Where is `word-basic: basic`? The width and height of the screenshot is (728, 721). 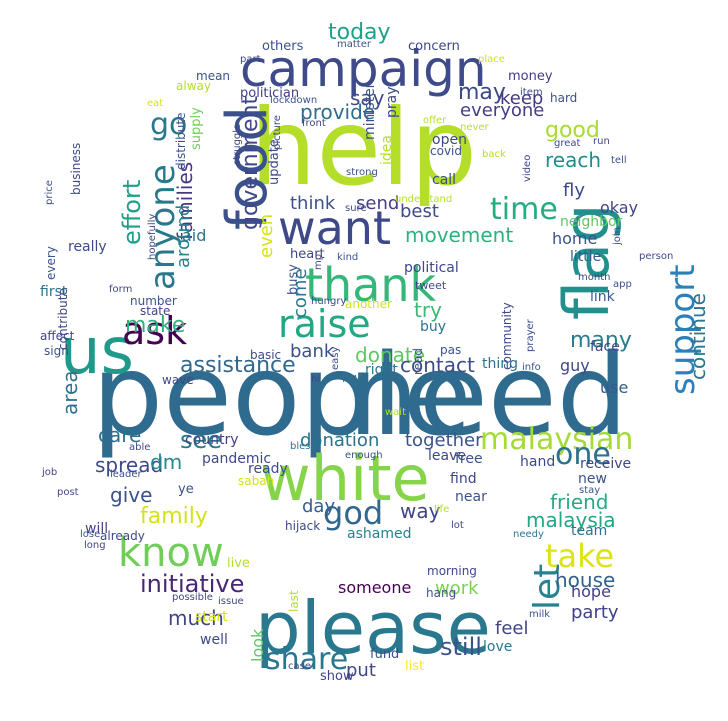
word-basic: basic is located at coordinates (266, 355).